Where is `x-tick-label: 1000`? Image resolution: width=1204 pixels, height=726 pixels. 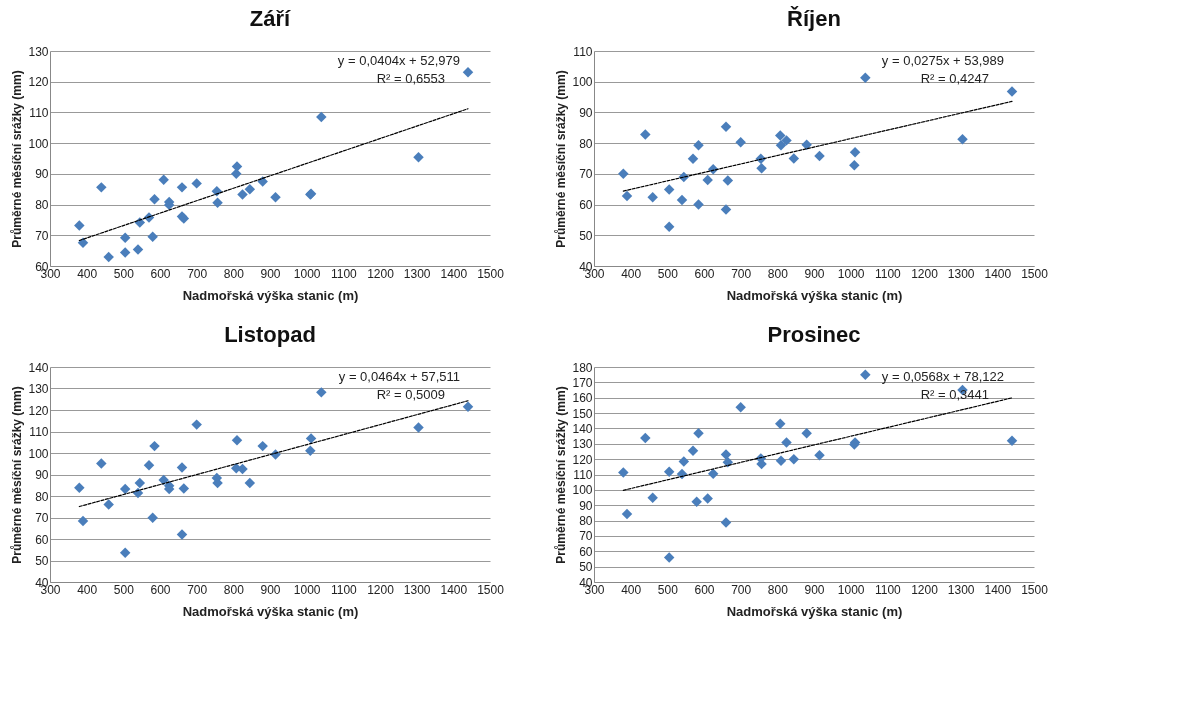
x-tick-label: 1000 is located at coordinates (851, 589).